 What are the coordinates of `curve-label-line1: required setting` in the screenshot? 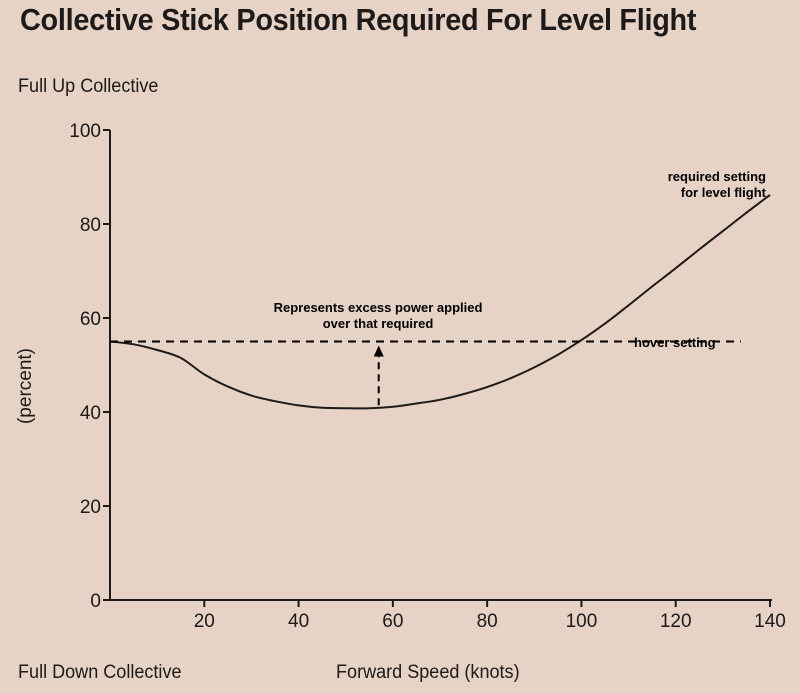 It's located at (717, 176).